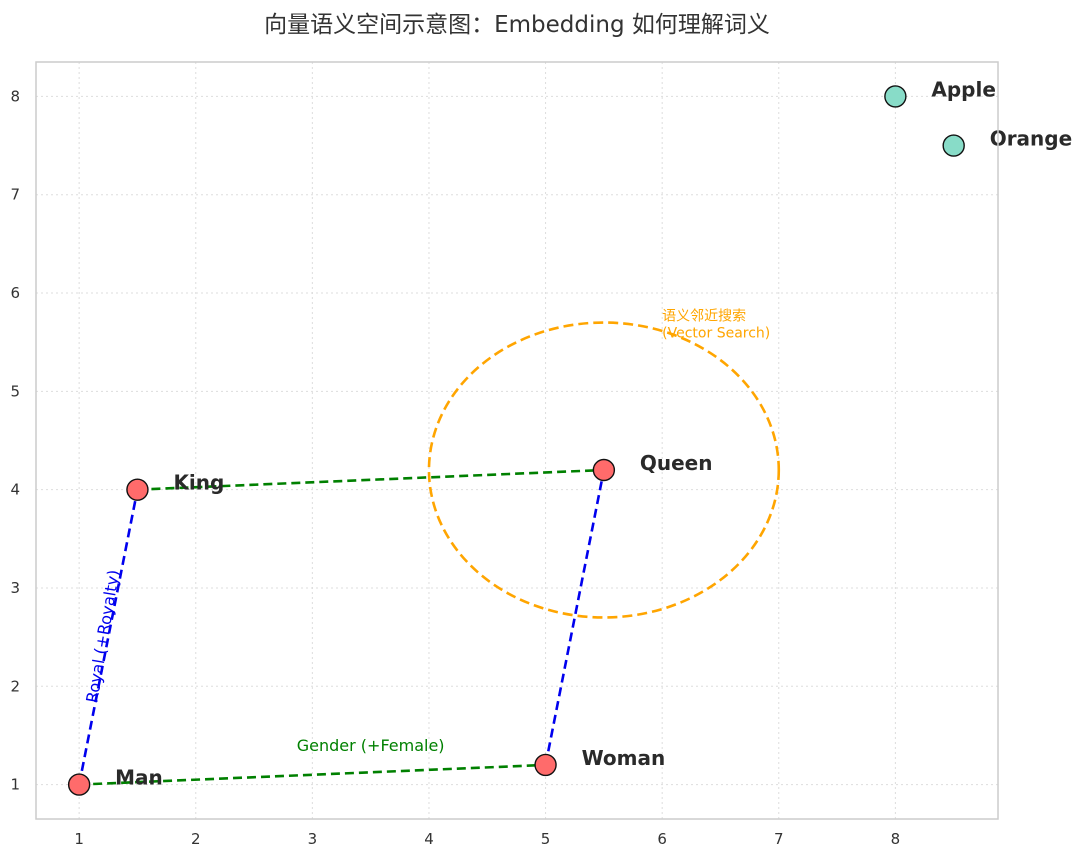 The width and height of the screenshot is (1080, 862). What do you see at coordinates (15, 686) in the screenshot?
I see `y-tick-label: 2` at bounding box center [15, 686].